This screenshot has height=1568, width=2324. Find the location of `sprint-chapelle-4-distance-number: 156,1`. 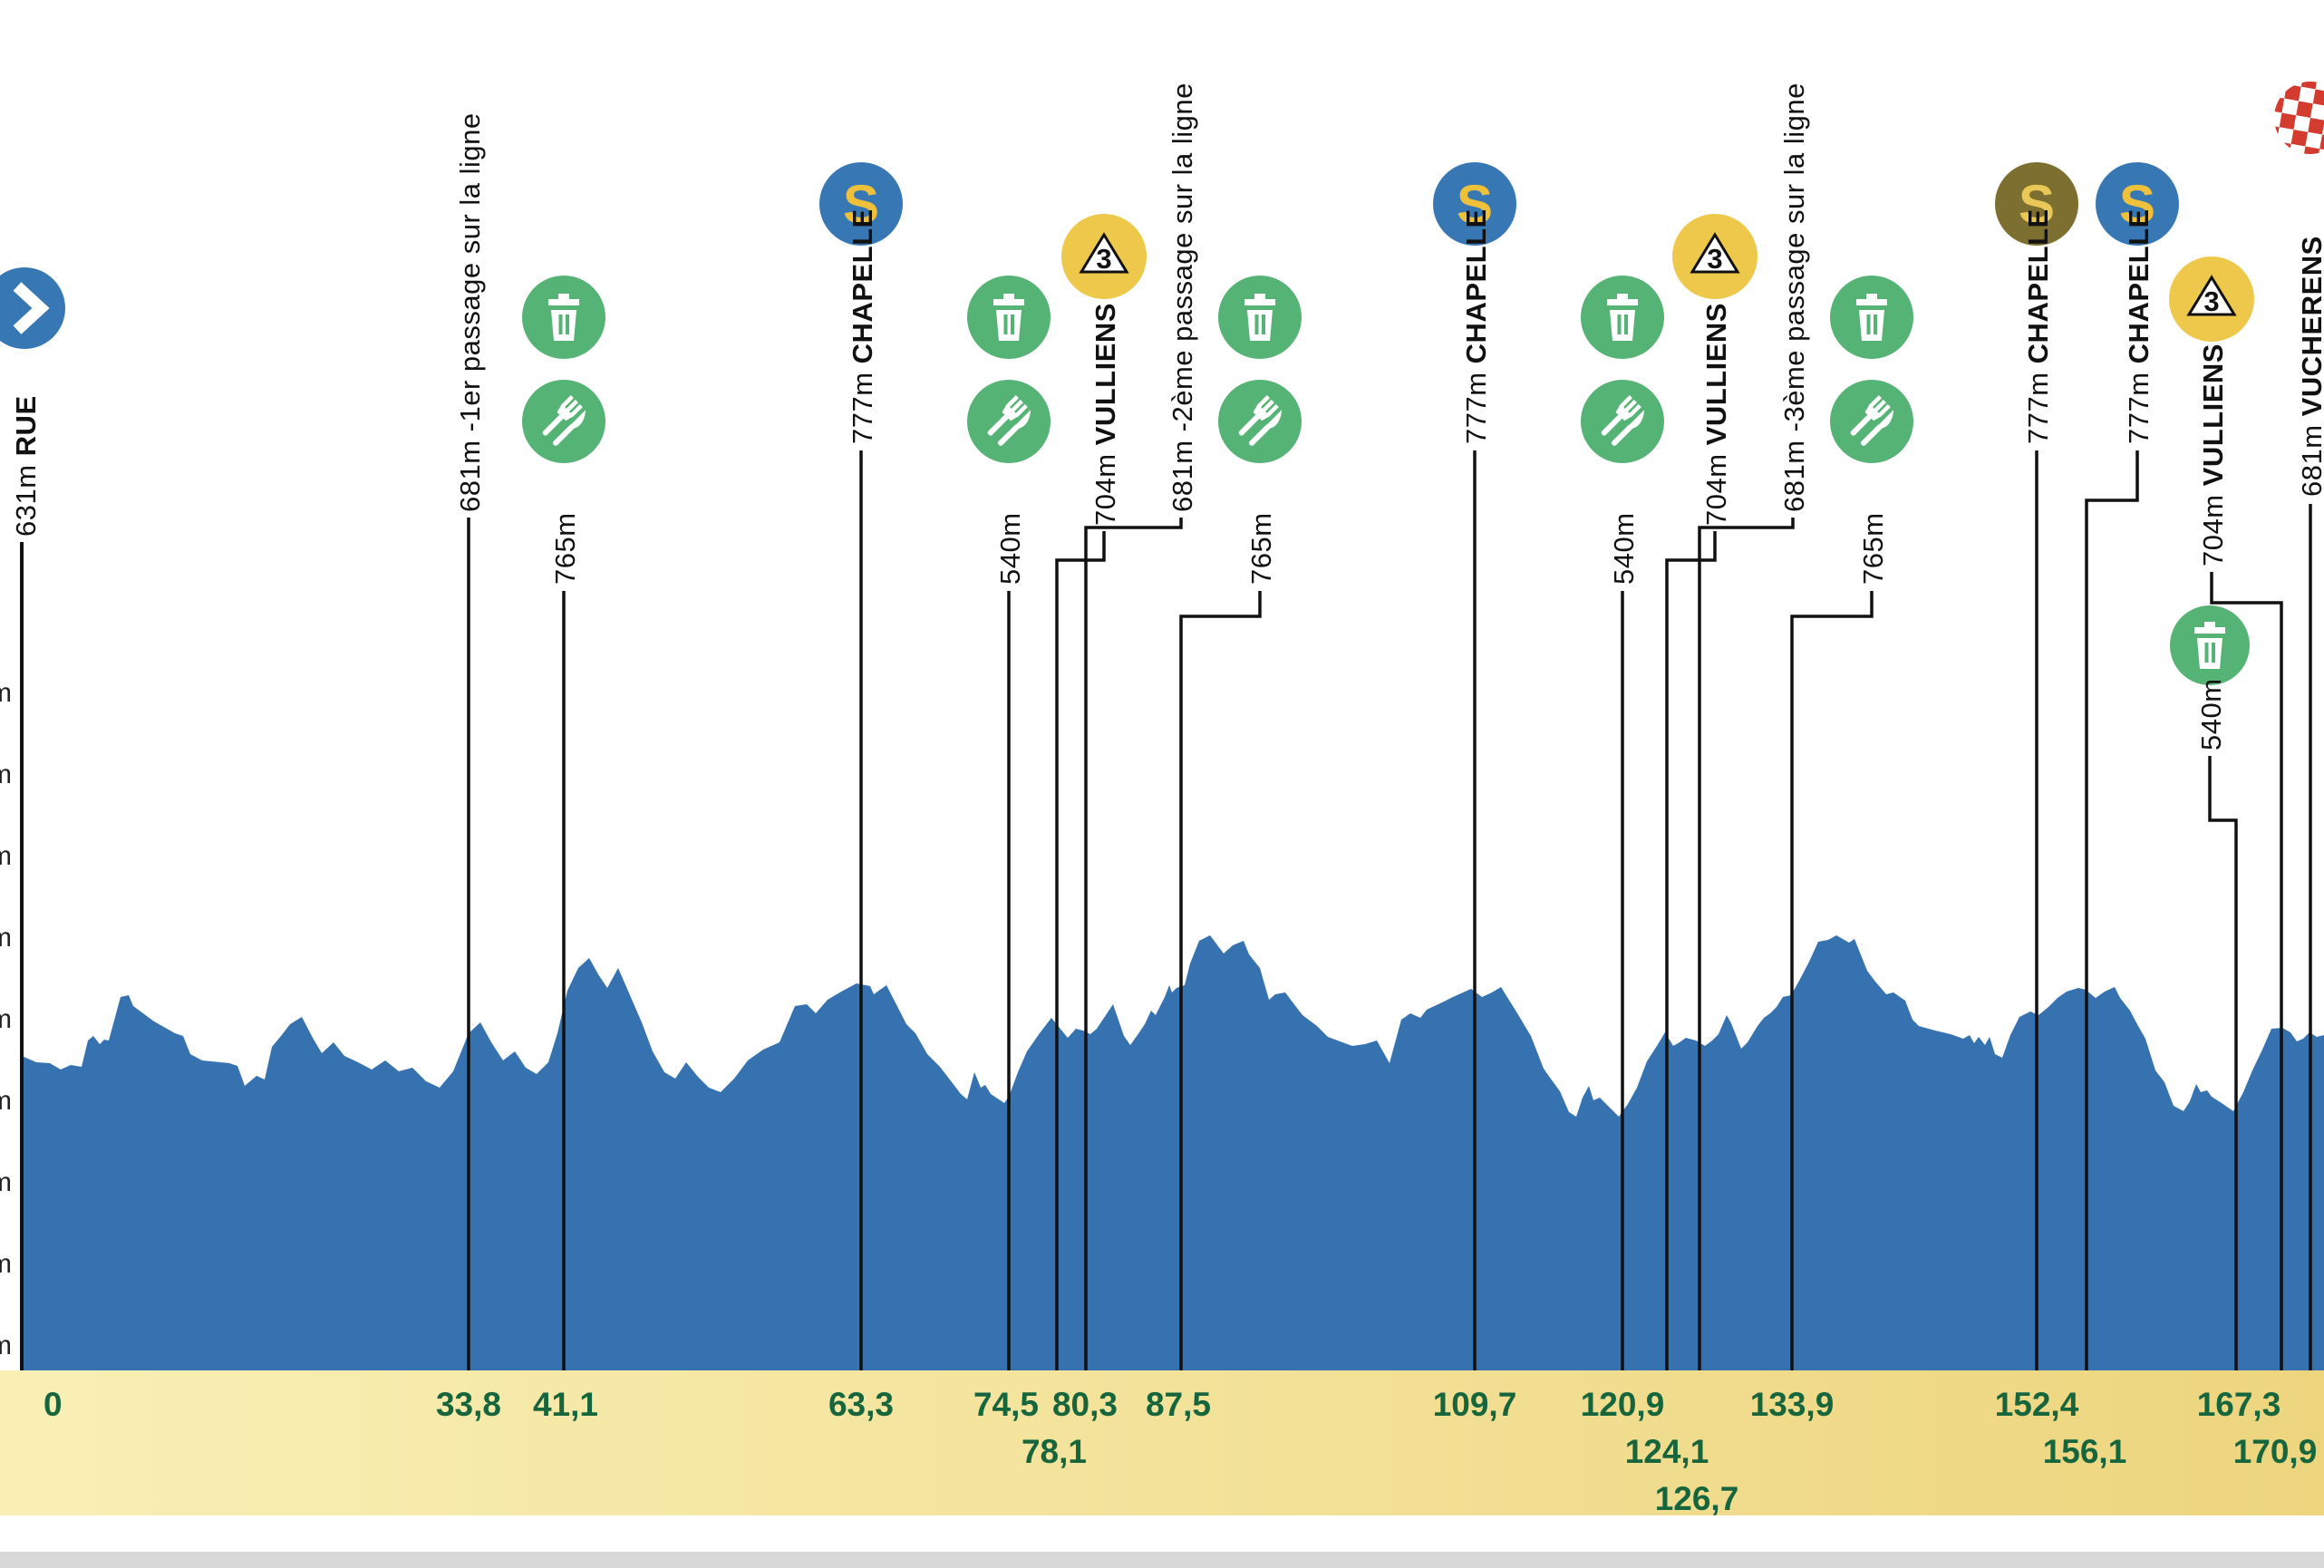

sprint-chapelle-4-distance-number: 156,1 is located at coordinates (2085, 1452).